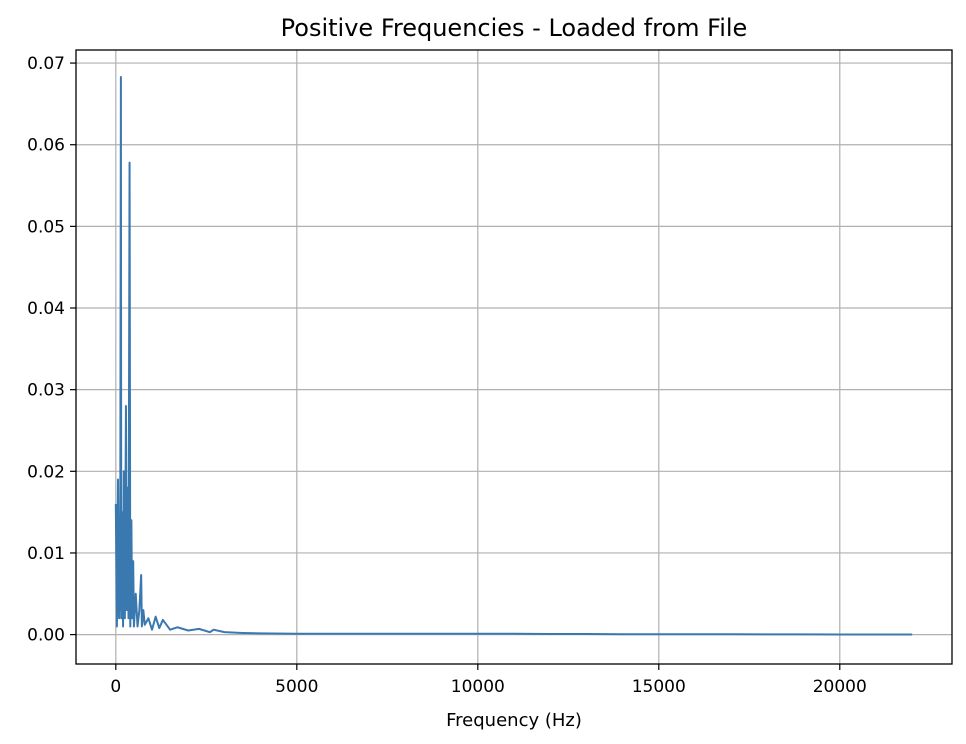 The width and height of the screenshot is (966, 744). I want to click on x-tick-label: 5000, so click(296, 687).